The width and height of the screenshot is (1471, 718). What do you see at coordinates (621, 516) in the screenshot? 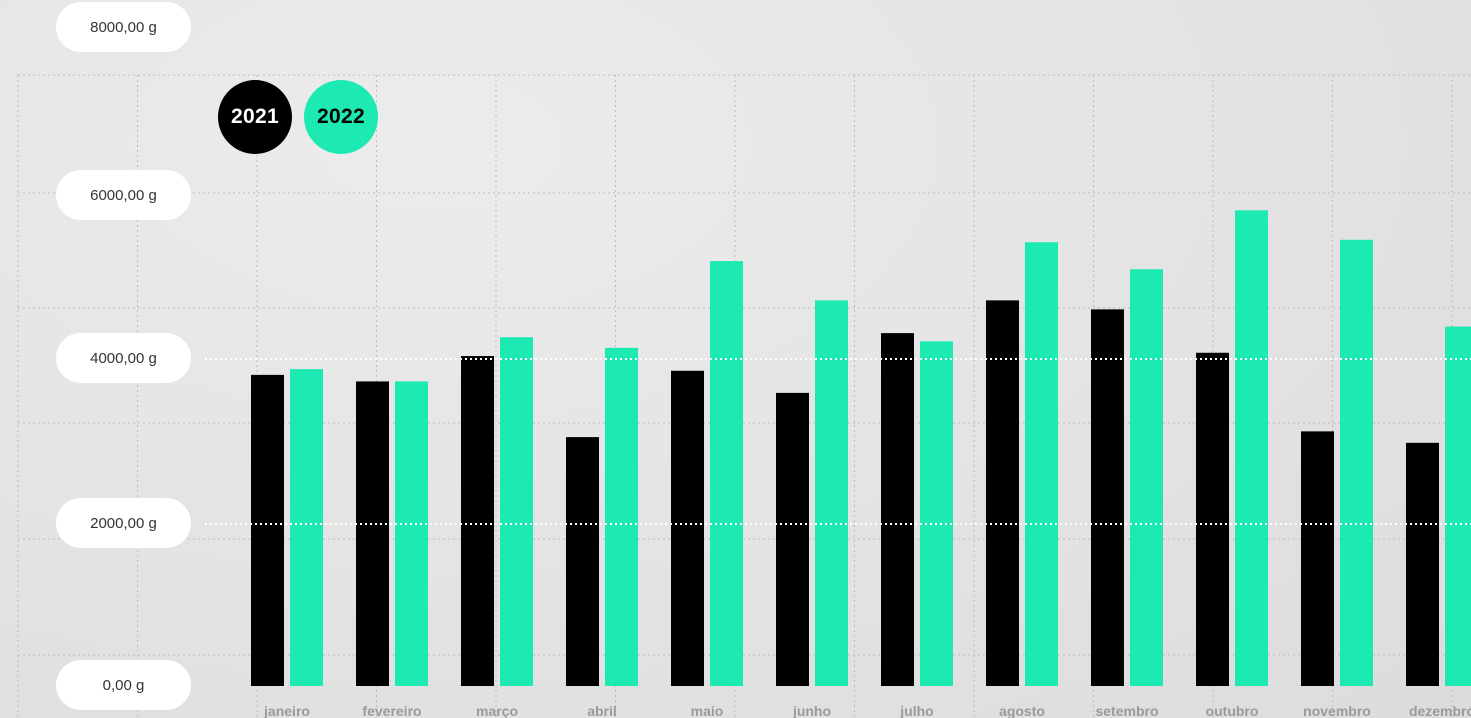
I see `bar-2022-abril` at bounding box center [621, 516].